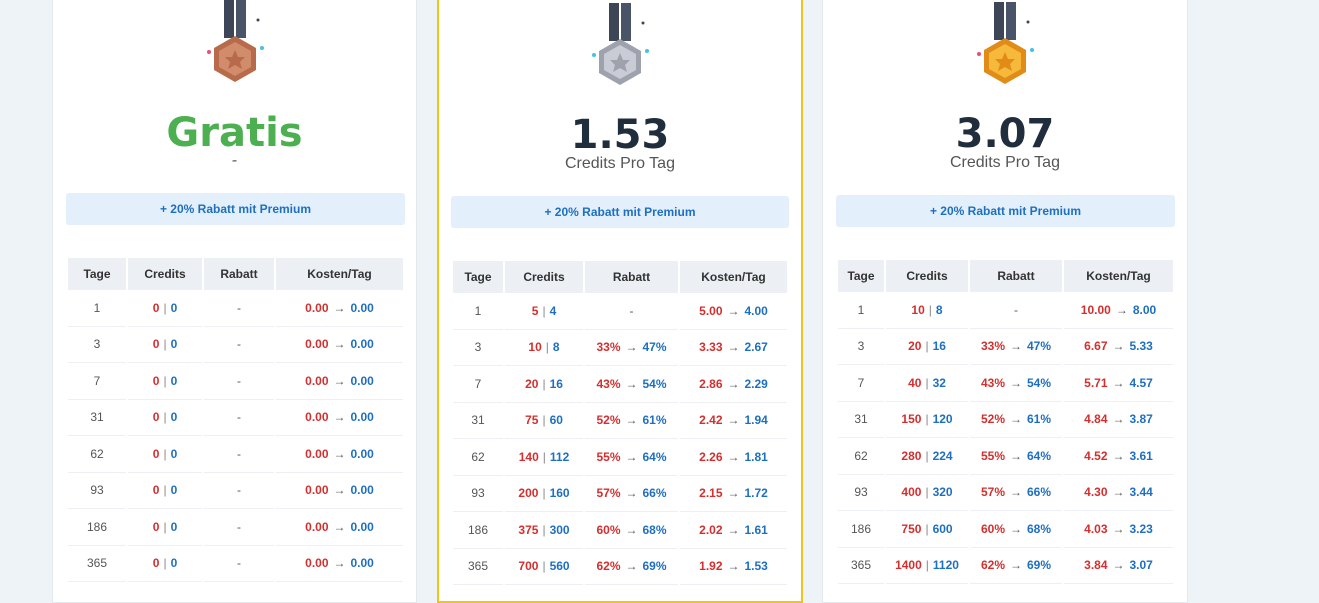 This screenshot has height=603, width=1319. I want to click on table-row: 62 0 | 0-0.00 → 0.00, so click(235, 454).